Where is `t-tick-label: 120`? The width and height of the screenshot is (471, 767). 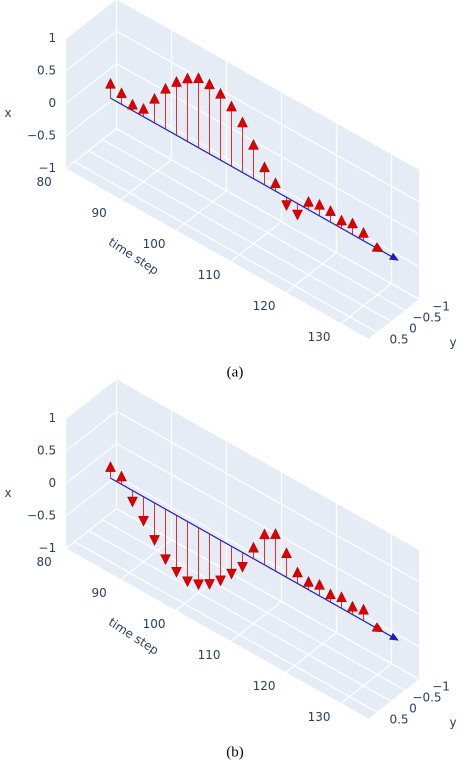 t-tick-label: 120 is located at coordinates (264, 686).